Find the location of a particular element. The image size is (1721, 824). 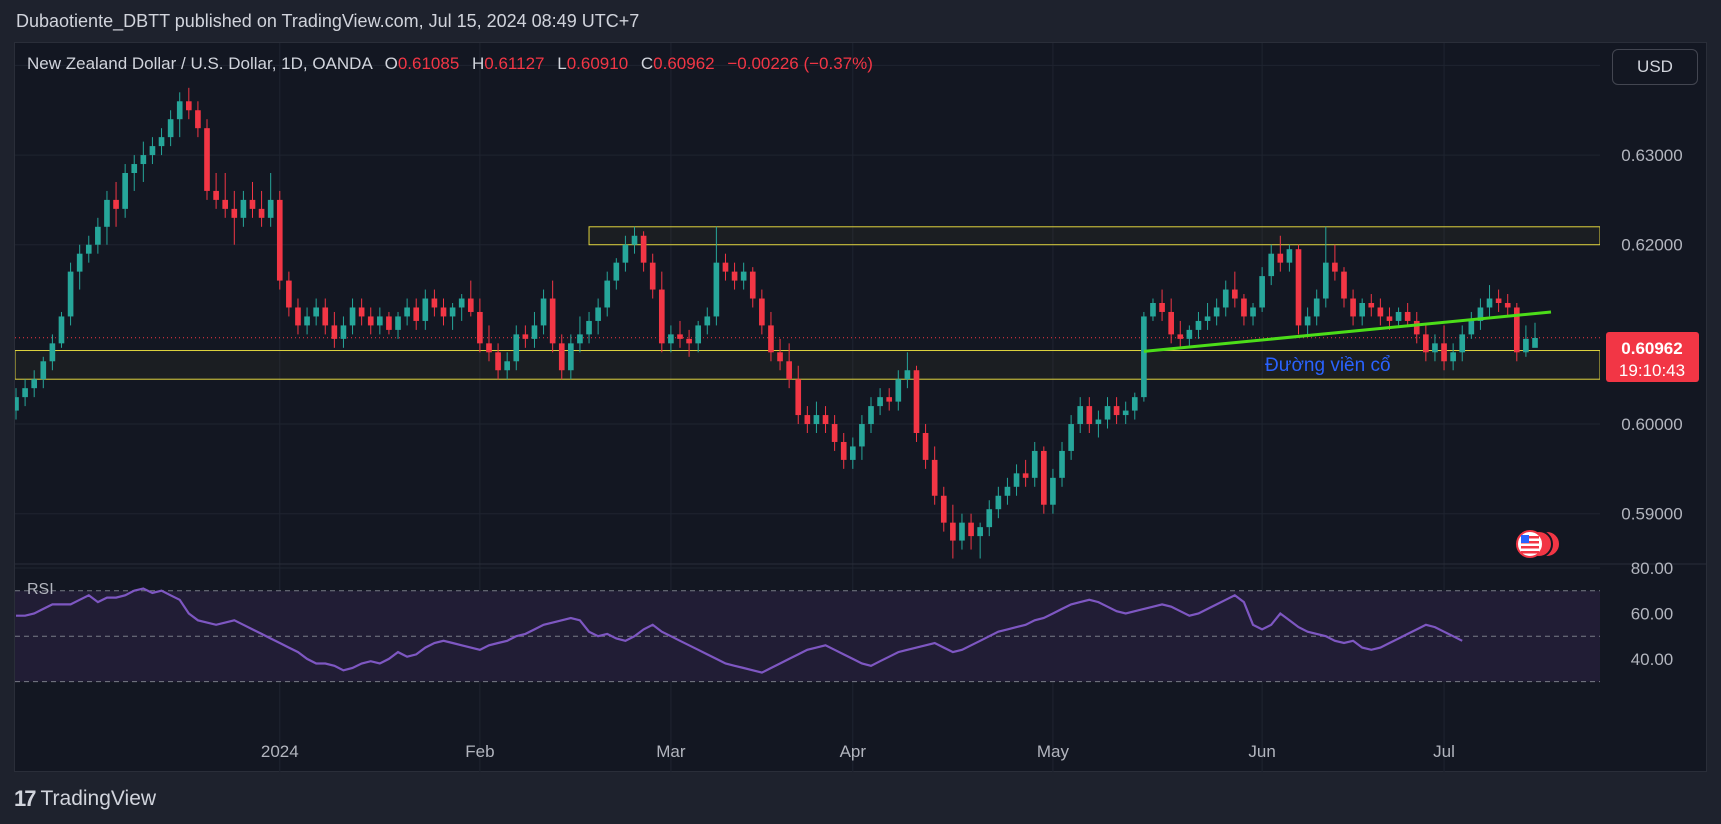

price-zone is located at coordinates (1094, 236).